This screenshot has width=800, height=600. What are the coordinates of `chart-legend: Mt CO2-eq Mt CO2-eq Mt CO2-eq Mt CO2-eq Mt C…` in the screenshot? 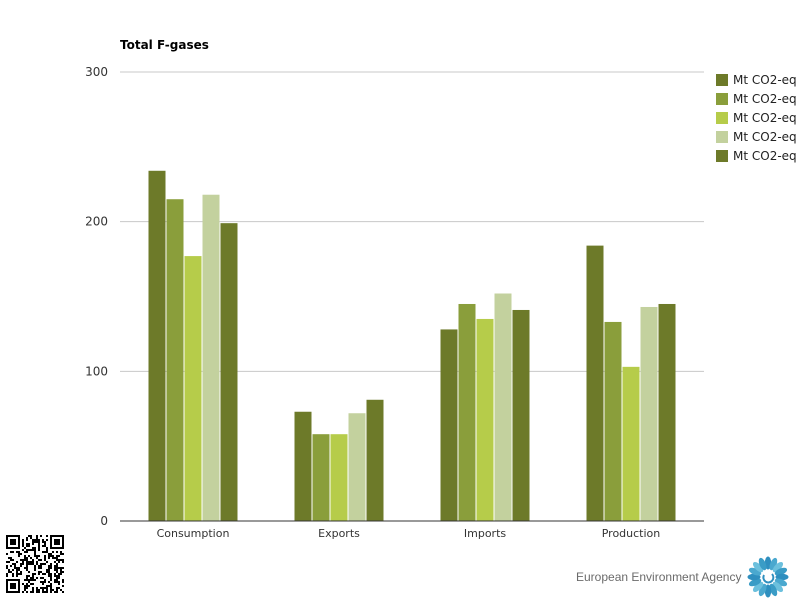 It's located at (756, 117).